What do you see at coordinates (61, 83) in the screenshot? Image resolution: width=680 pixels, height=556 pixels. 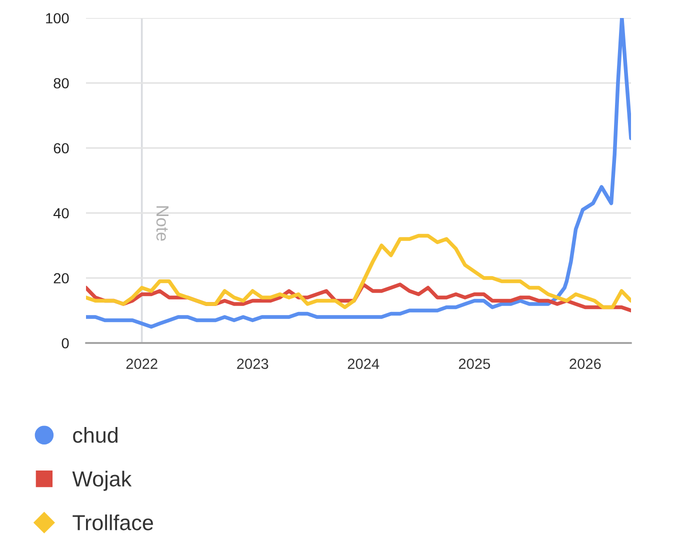 I see `y-tick-label: 80` at bounding box center [61, 83].